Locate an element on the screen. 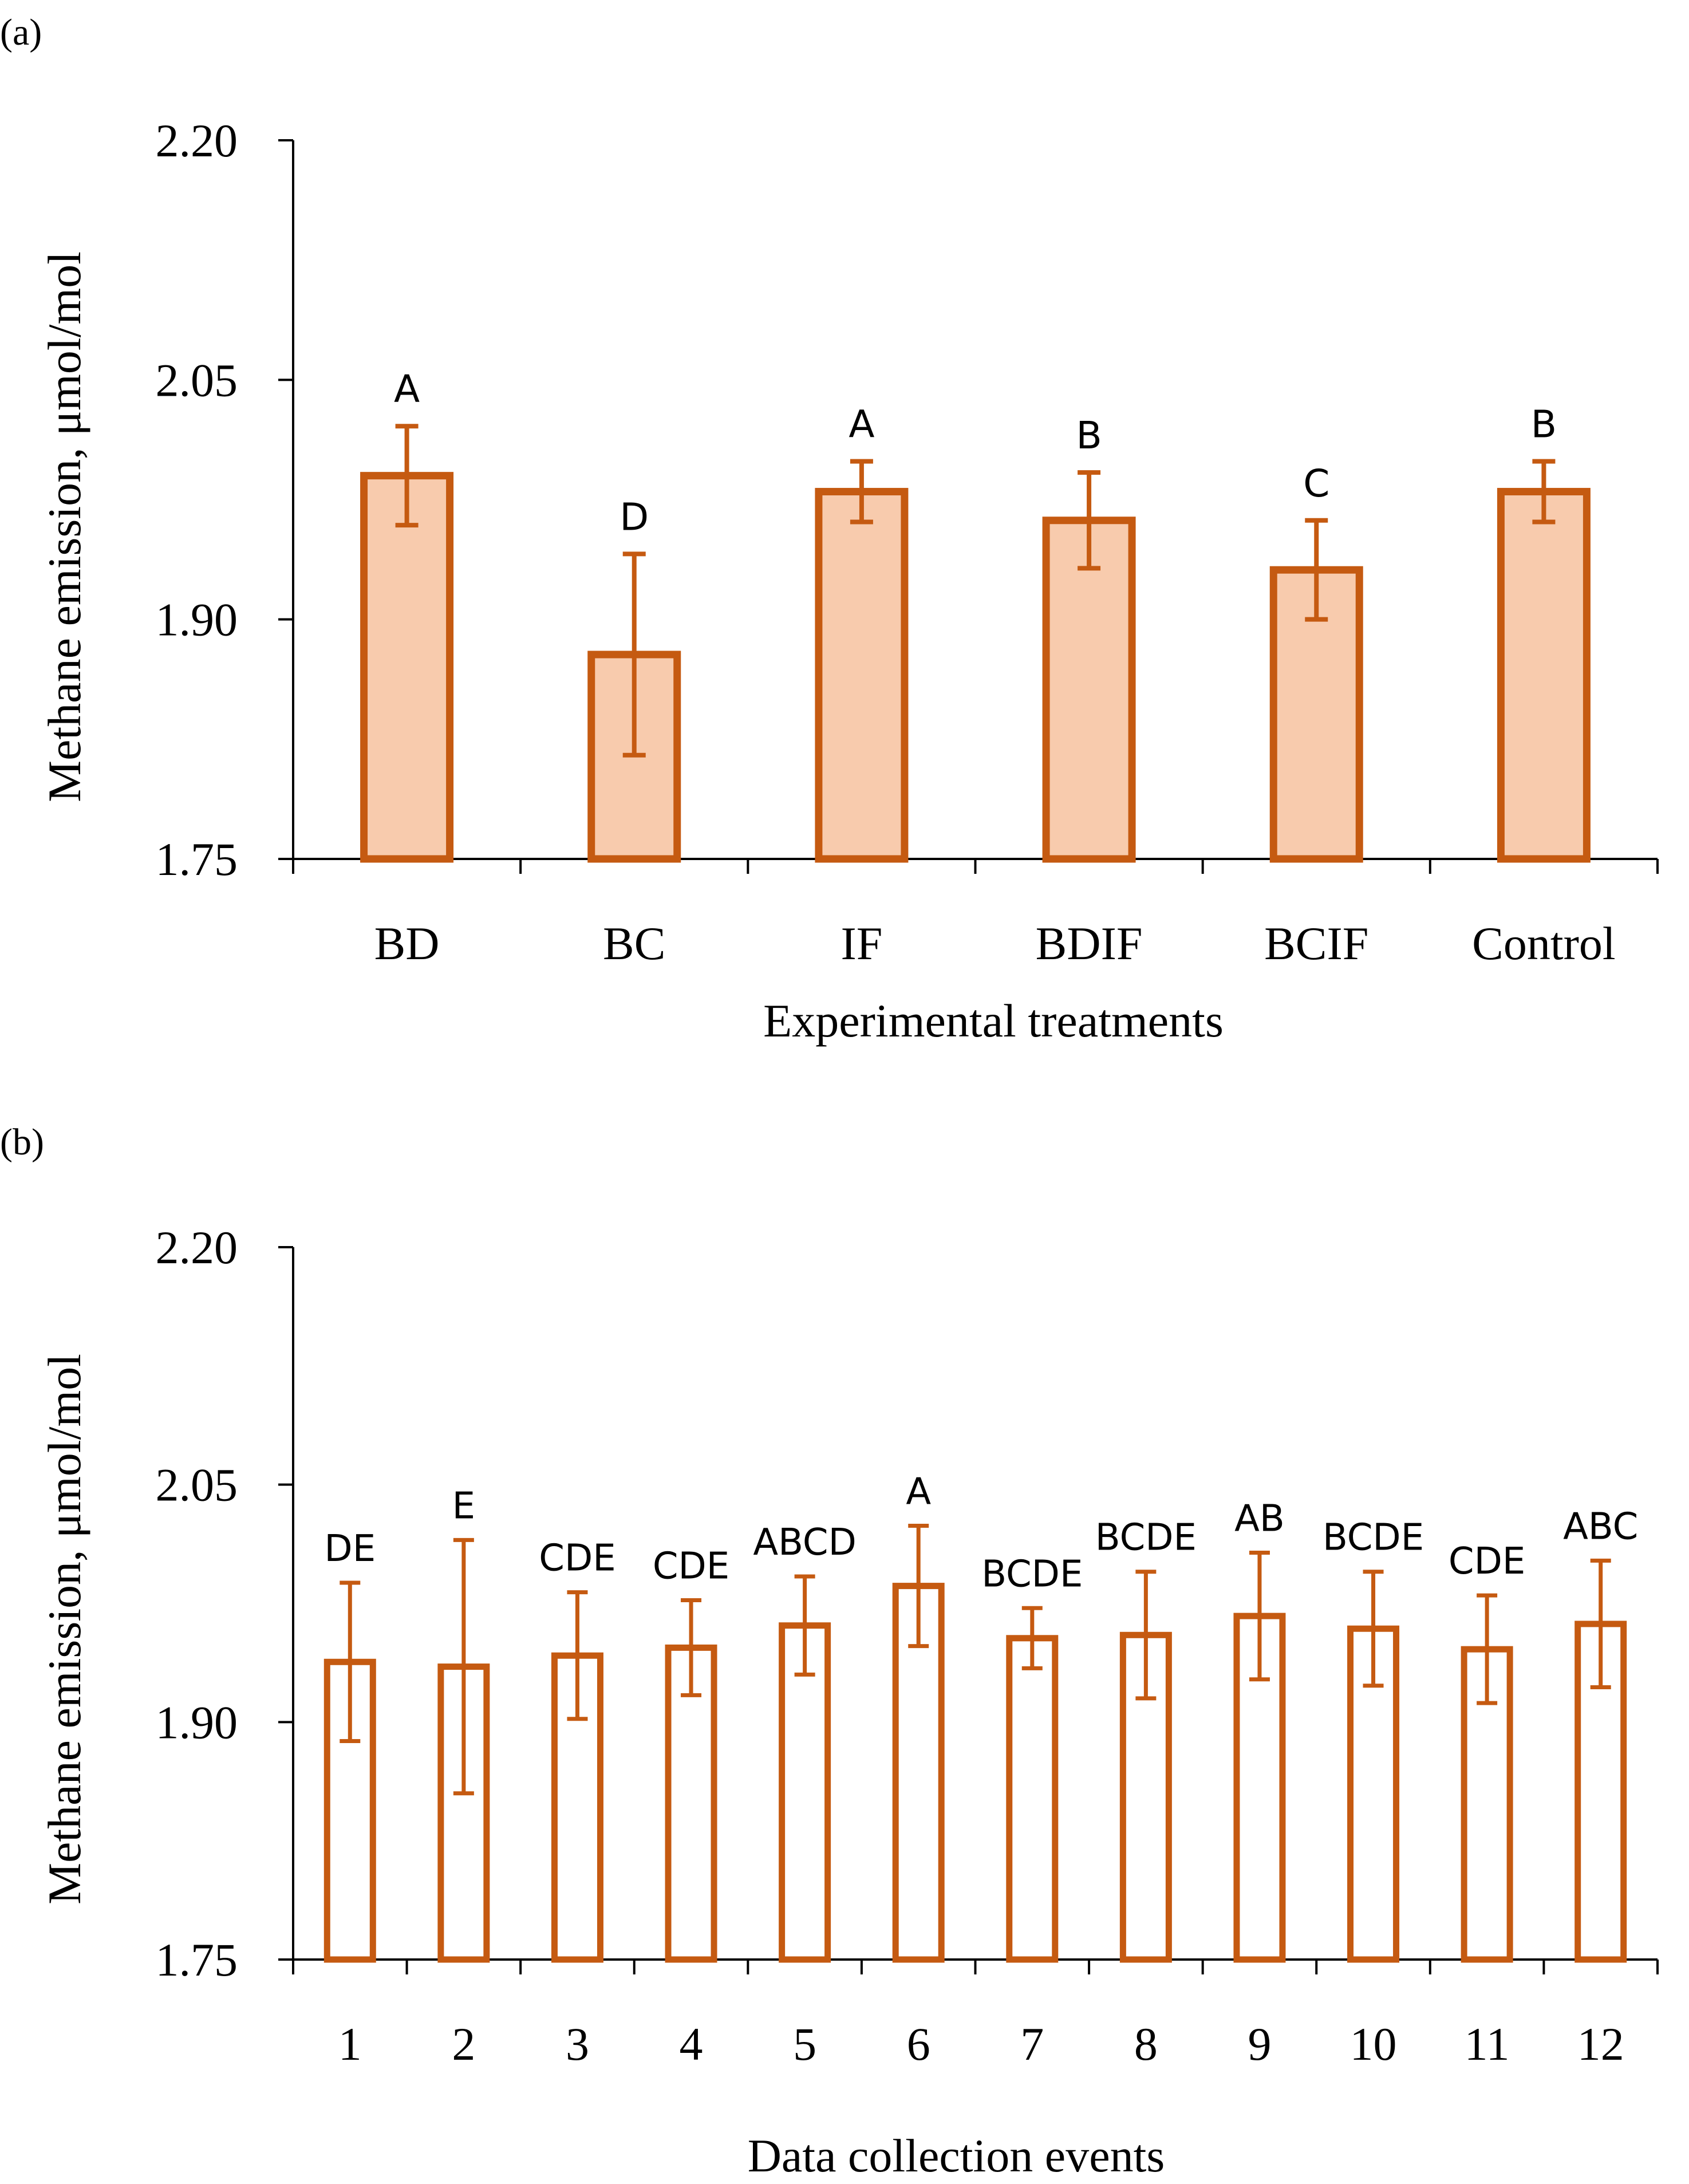 This screenshot has height=2184, width=1689. chart-b-x-tick-label: 3 is located at coordinates (577, 2044).